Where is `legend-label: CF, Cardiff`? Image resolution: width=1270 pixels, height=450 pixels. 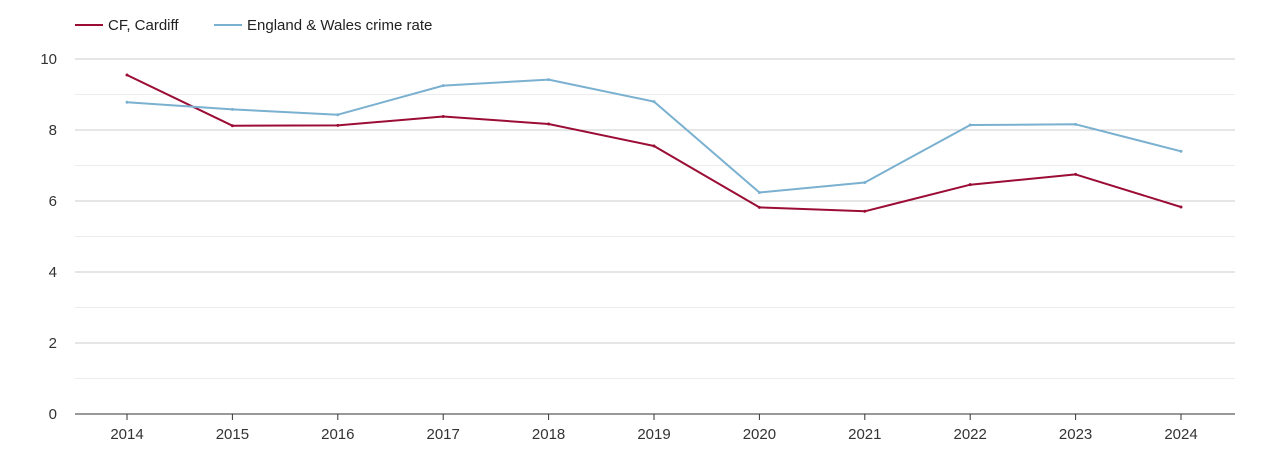
legend-label: CF, Cardiff is located at coordinates (143, 25).